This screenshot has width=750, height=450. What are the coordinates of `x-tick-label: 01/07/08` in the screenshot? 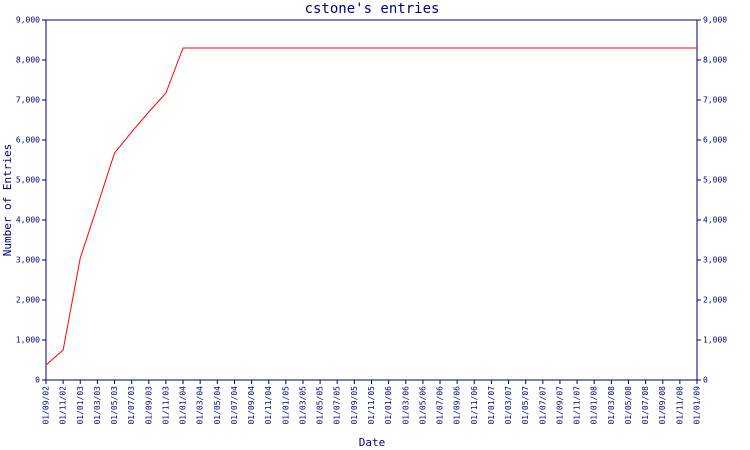 It's located at (645, 405).